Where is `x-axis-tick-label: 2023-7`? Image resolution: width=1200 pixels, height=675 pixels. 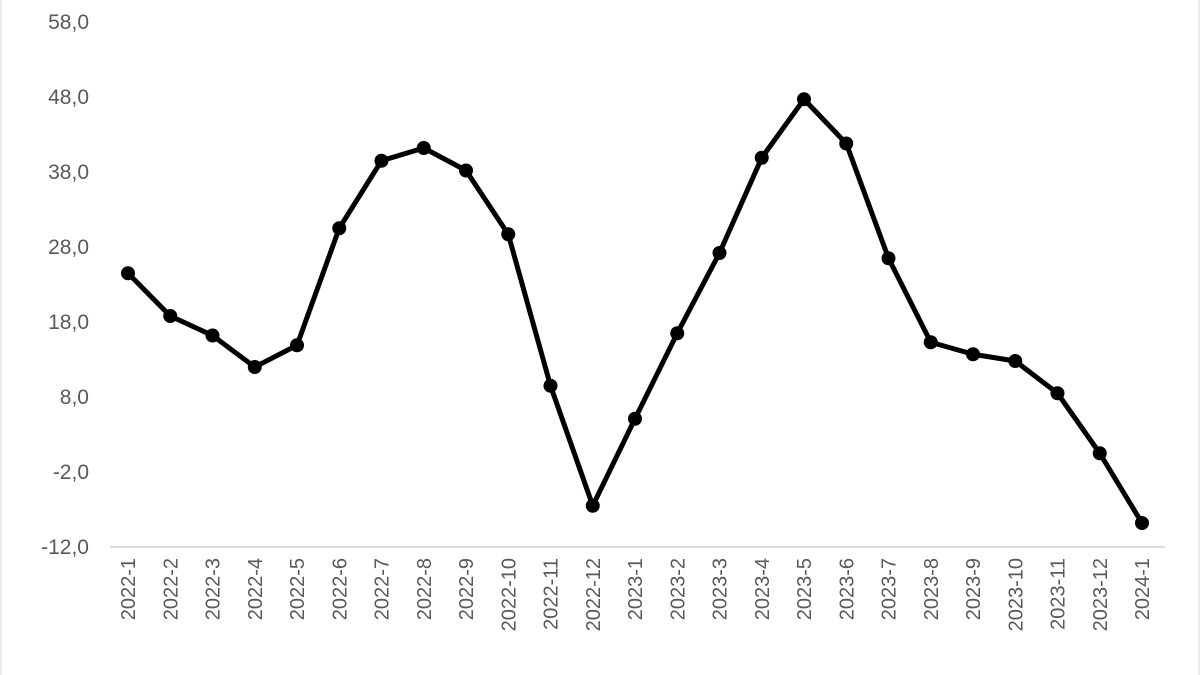
x-axis-tick-label: 2023-7 is located at coordinates (890, 589).